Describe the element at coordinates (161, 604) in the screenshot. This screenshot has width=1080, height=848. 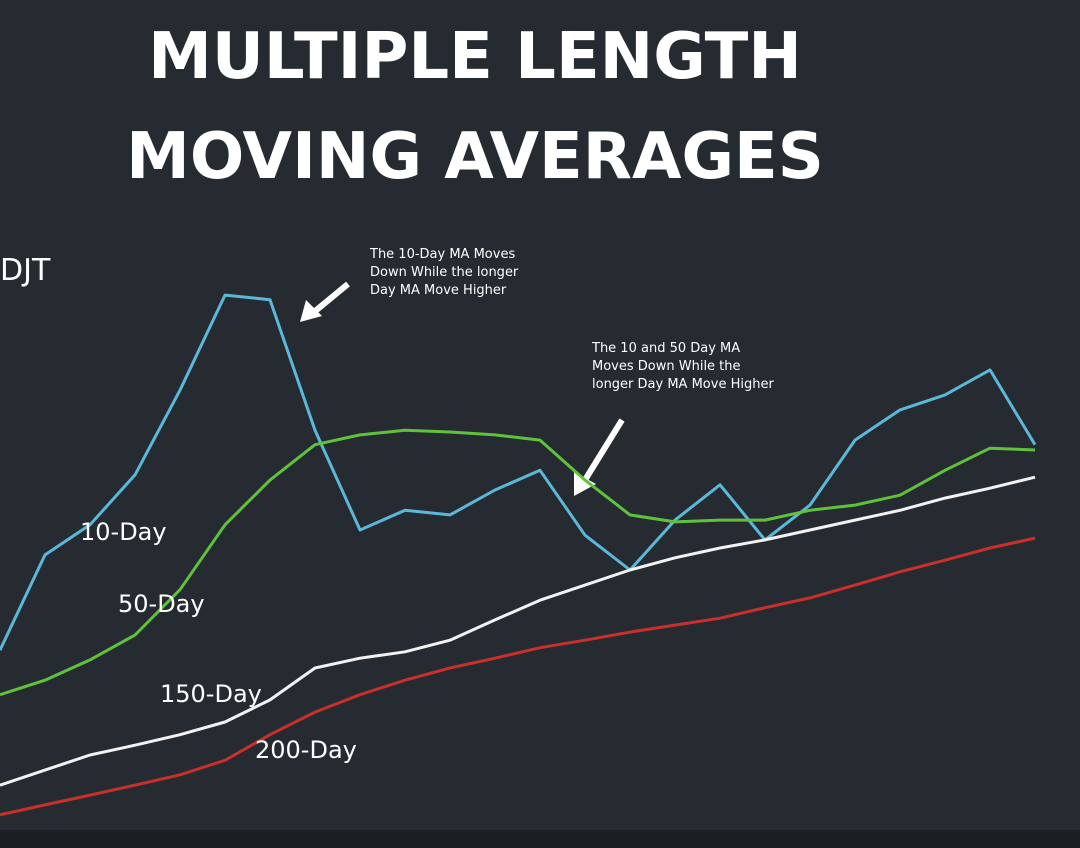
I see `series-label: 50-Day` at that location.